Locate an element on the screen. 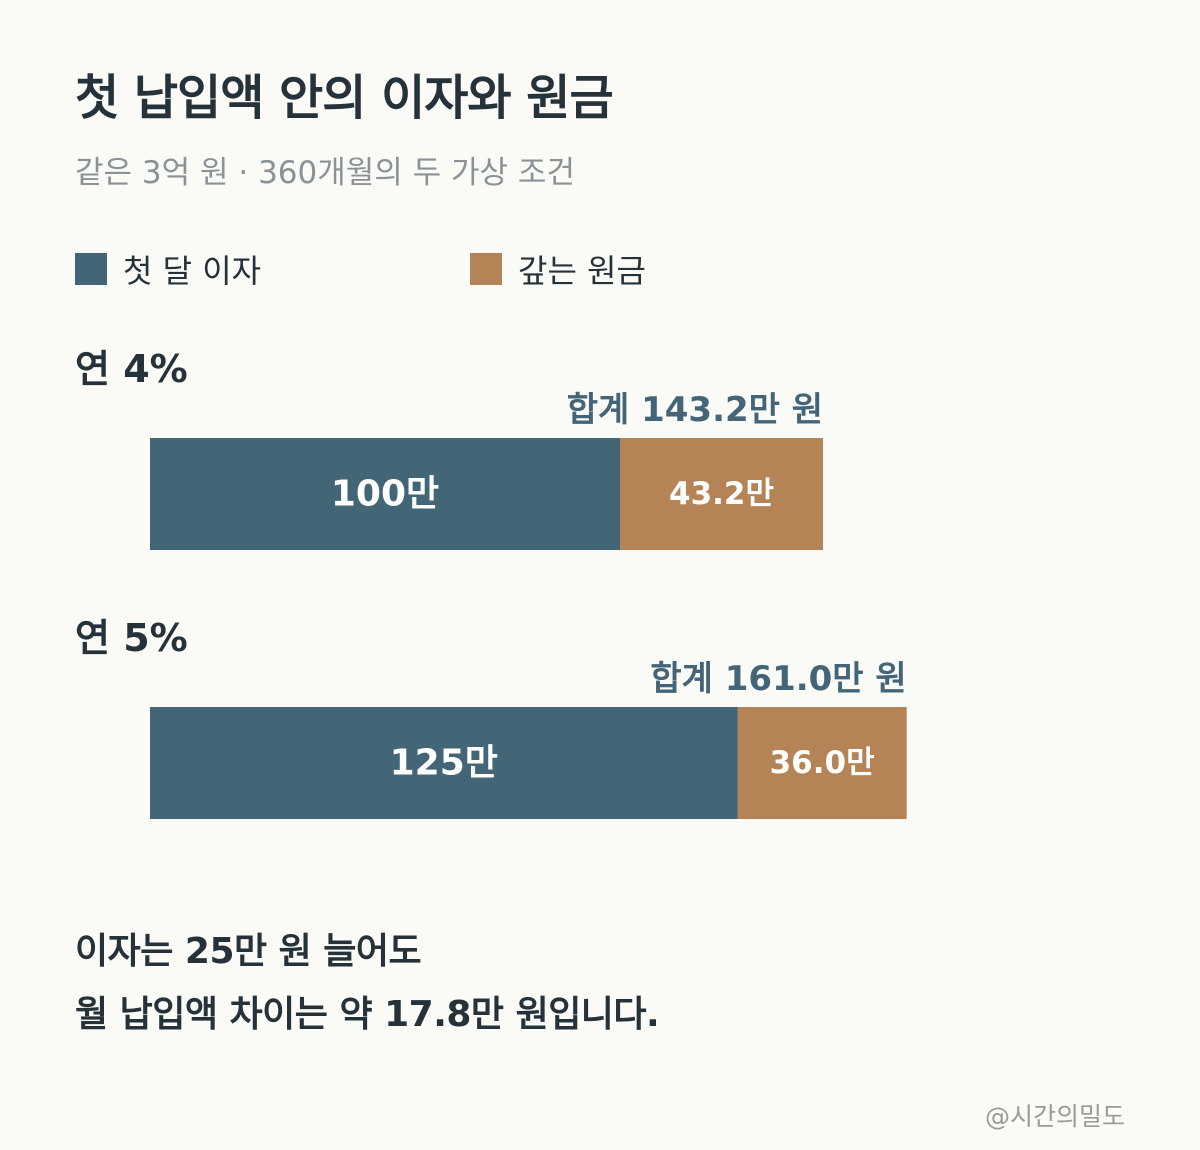  bar-label-principal-4pct: 43.2만 is located at coordinates (721, 494).